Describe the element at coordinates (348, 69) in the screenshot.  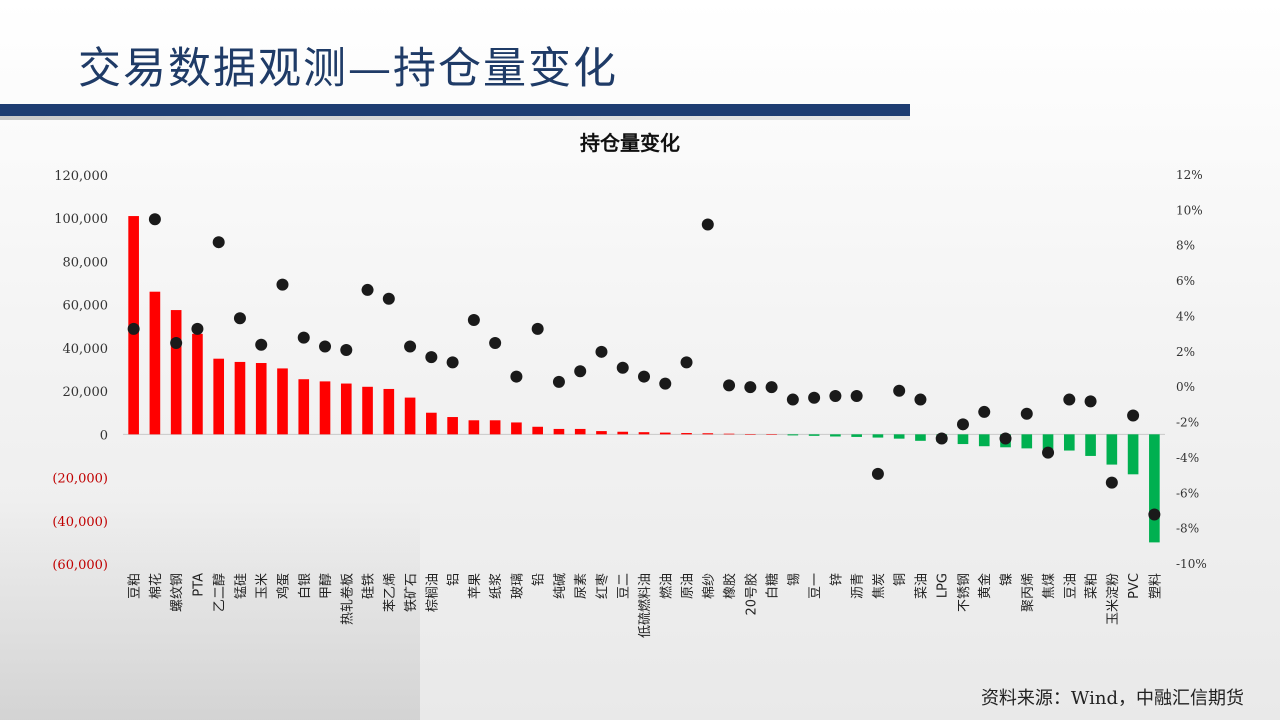
I see `page-title: 交易数据观测—持仓量变化` at that location.